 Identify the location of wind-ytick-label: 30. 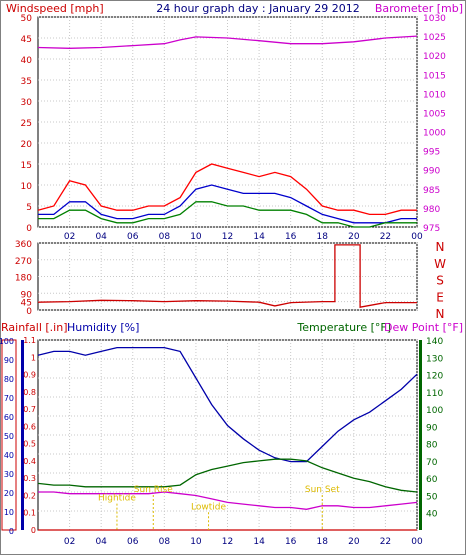
(27, 103).